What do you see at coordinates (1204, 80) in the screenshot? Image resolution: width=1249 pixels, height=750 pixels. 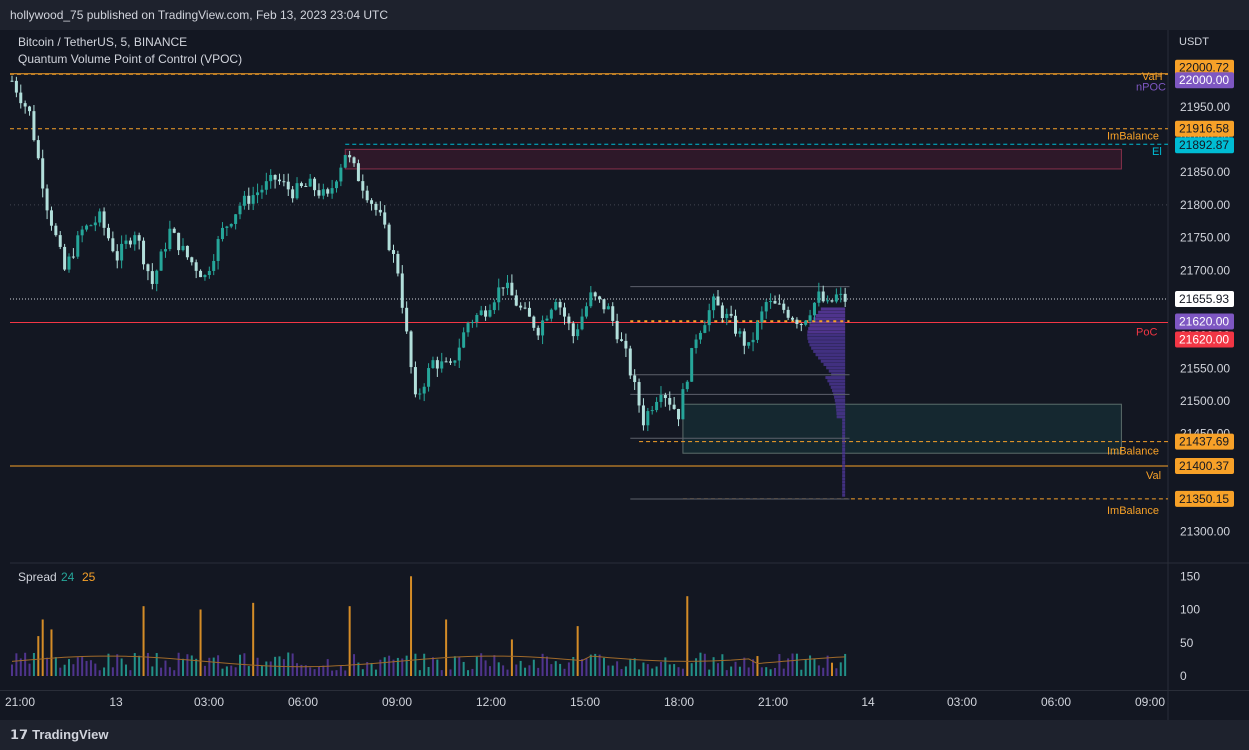 I see `price-label-vah: 22000.00` at bounding box center [1204, 80].